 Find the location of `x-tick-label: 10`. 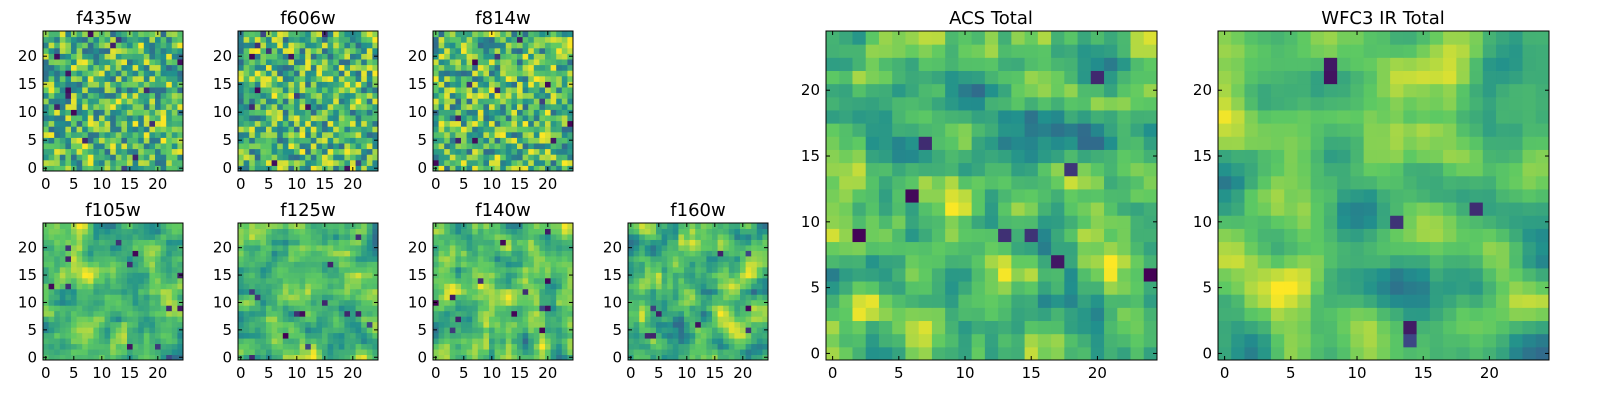

x-tick-label: 10 is located at coordinates (296, 373).